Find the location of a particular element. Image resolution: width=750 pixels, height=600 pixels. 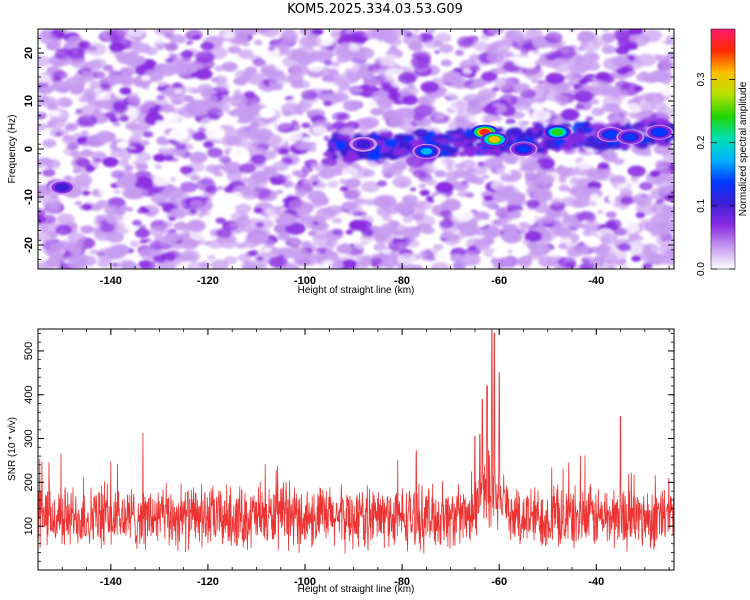

spectrogram-x-tick-label: -80 is located at coordinates (402, 281).